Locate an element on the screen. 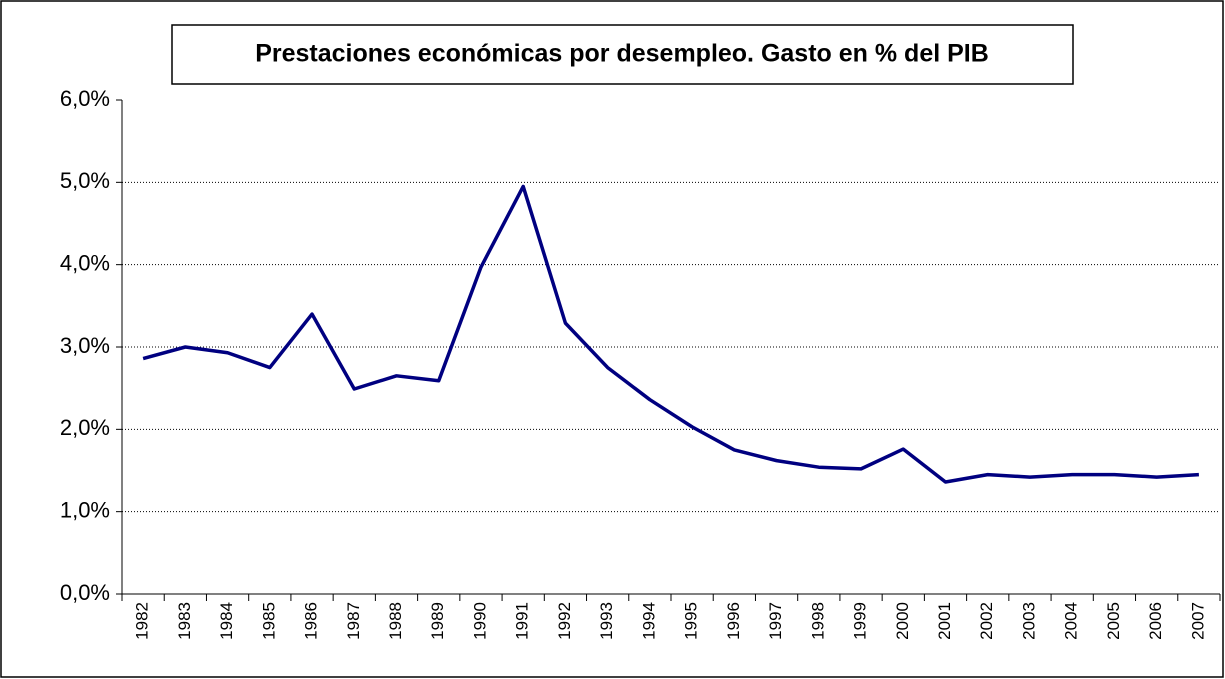  y-tick-label: 1,0% is located at coordinates (85, 509).